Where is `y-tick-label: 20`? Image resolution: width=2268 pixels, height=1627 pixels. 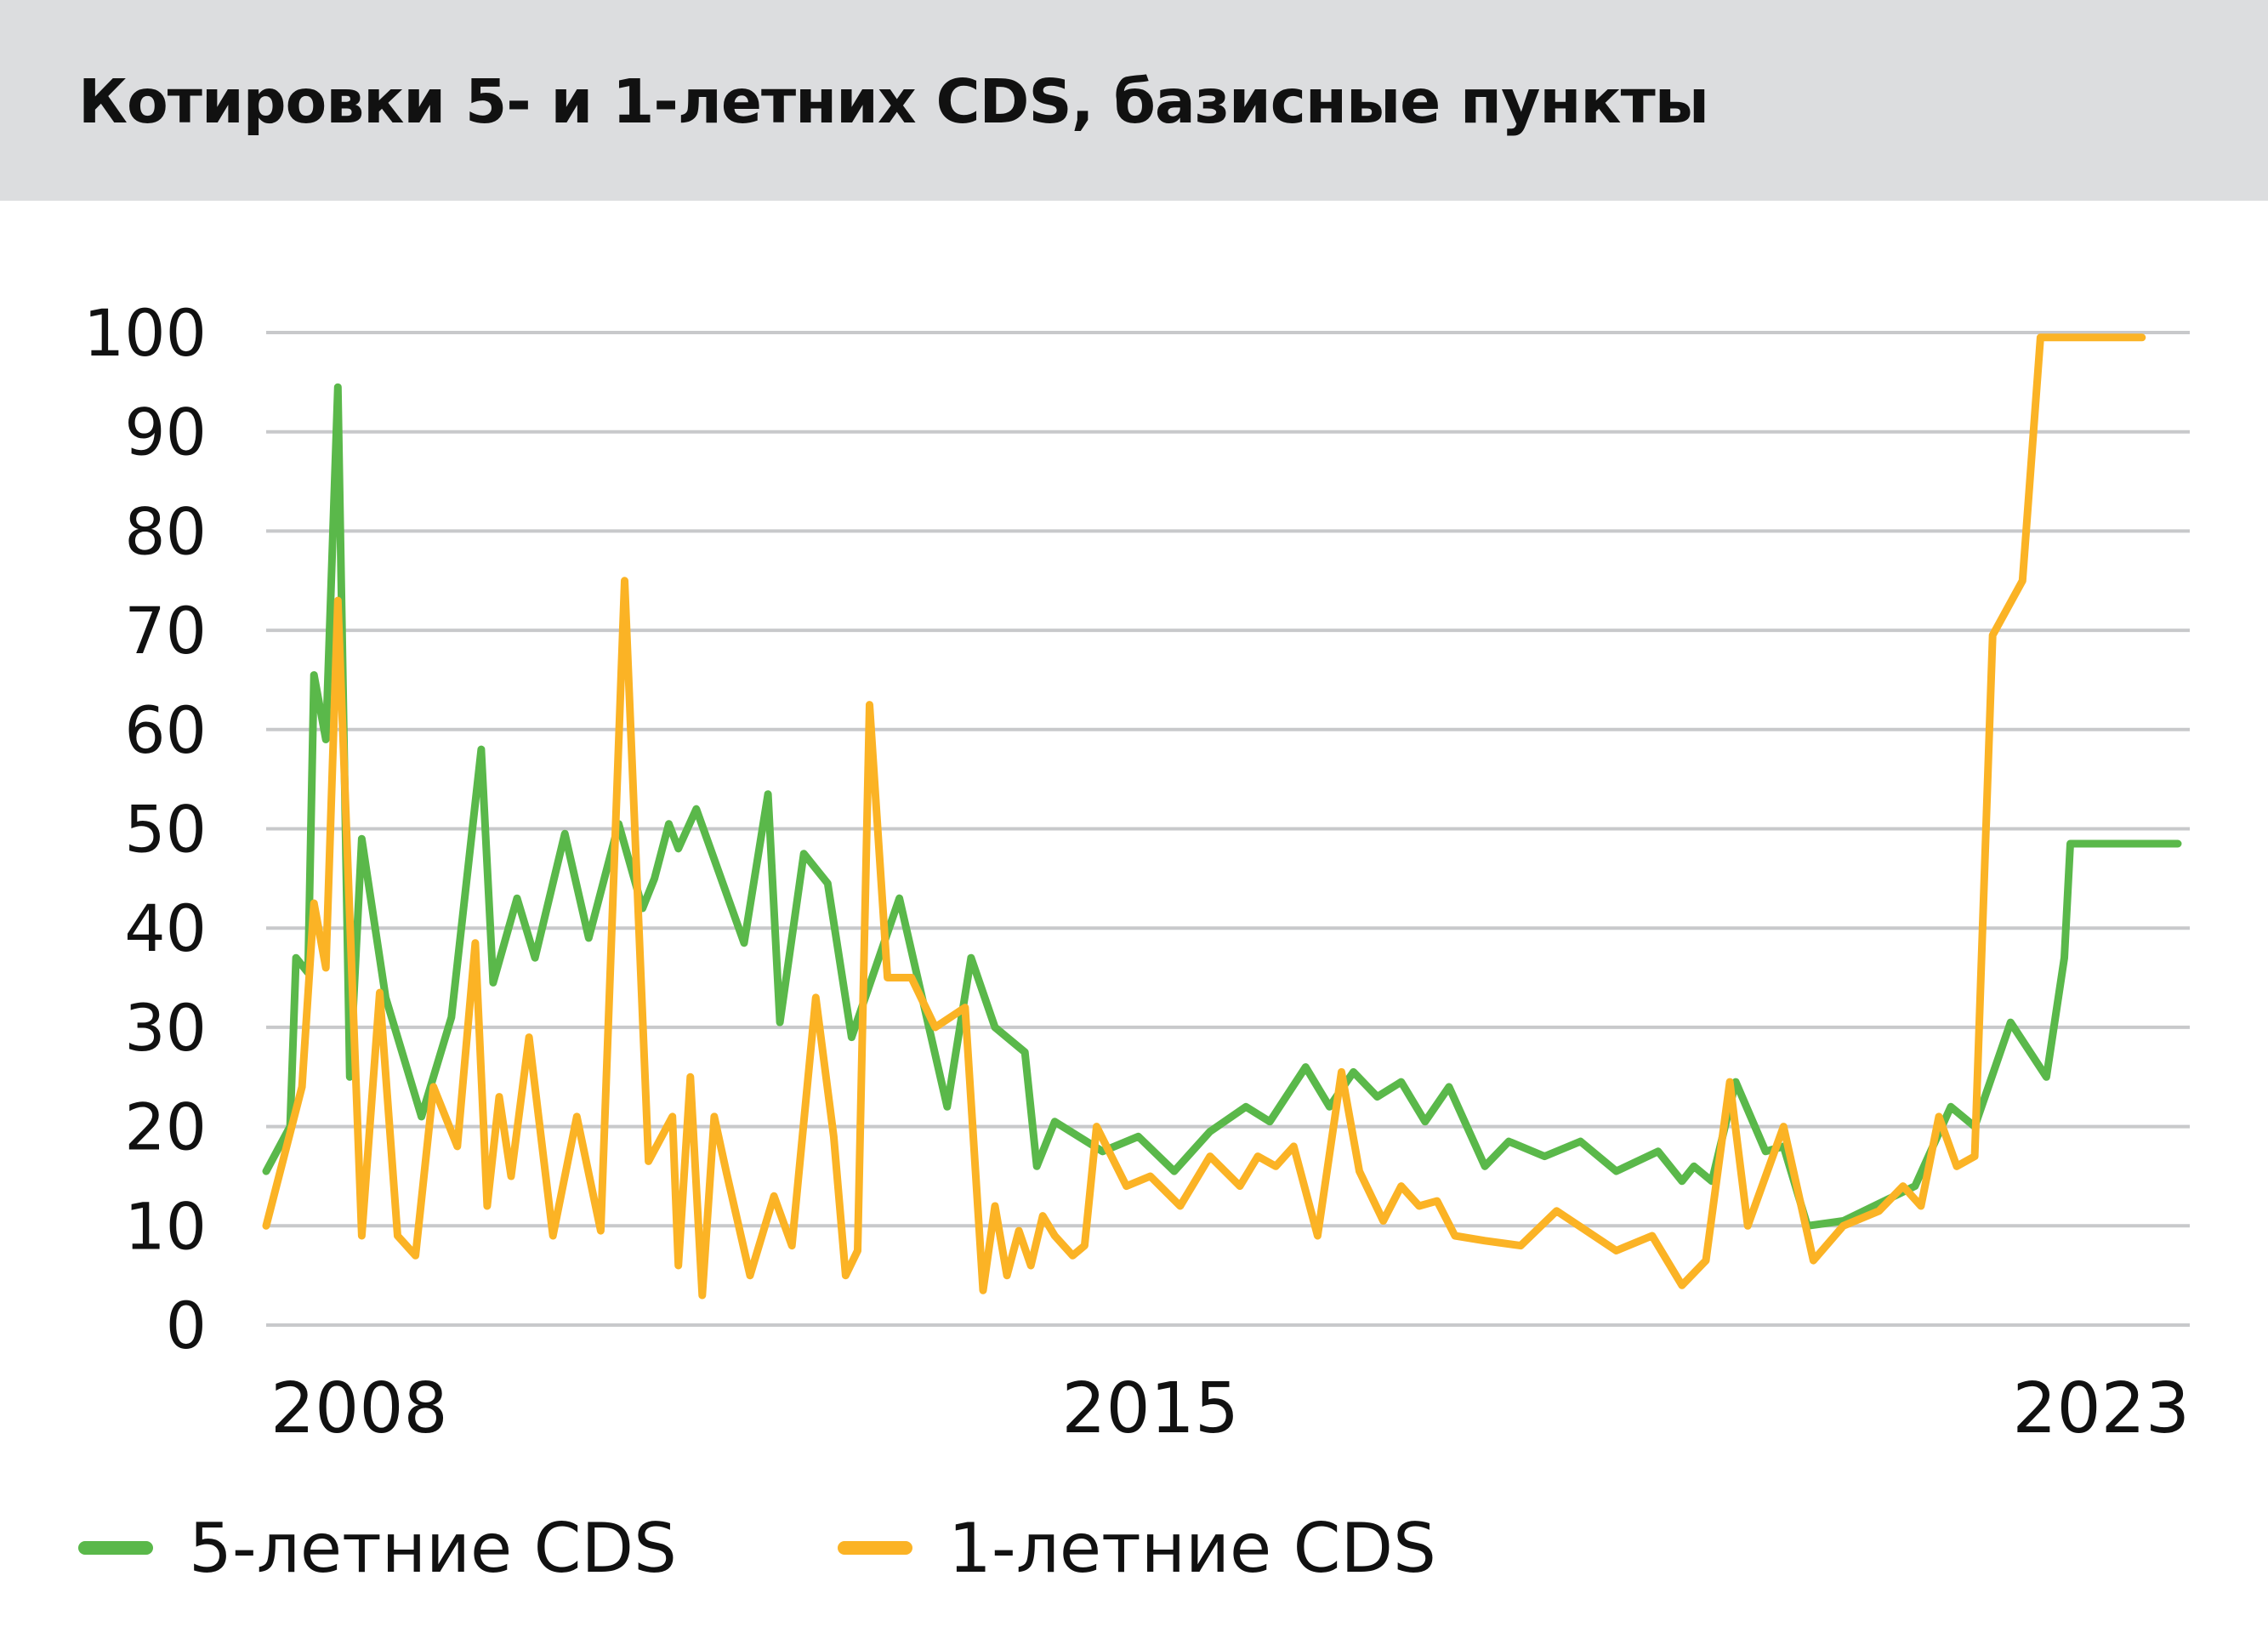
y-tick-label: 20 is located at coordinates (165, 1127).